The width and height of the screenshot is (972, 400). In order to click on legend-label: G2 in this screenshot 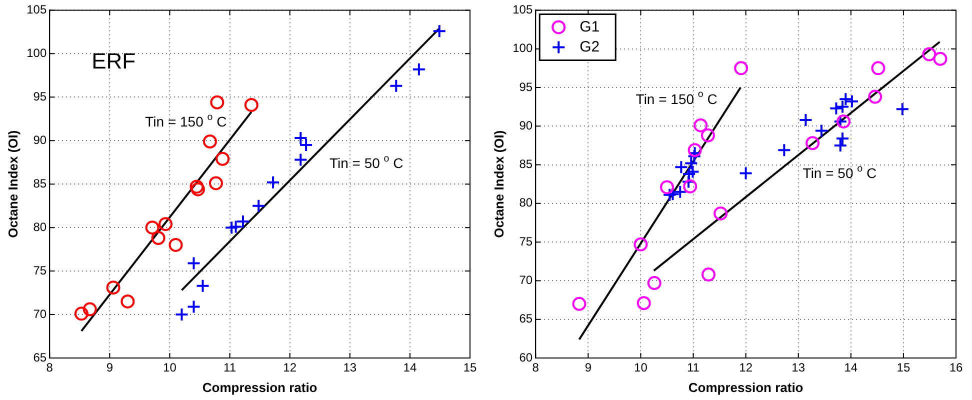, I will do `click(590, 47)`.